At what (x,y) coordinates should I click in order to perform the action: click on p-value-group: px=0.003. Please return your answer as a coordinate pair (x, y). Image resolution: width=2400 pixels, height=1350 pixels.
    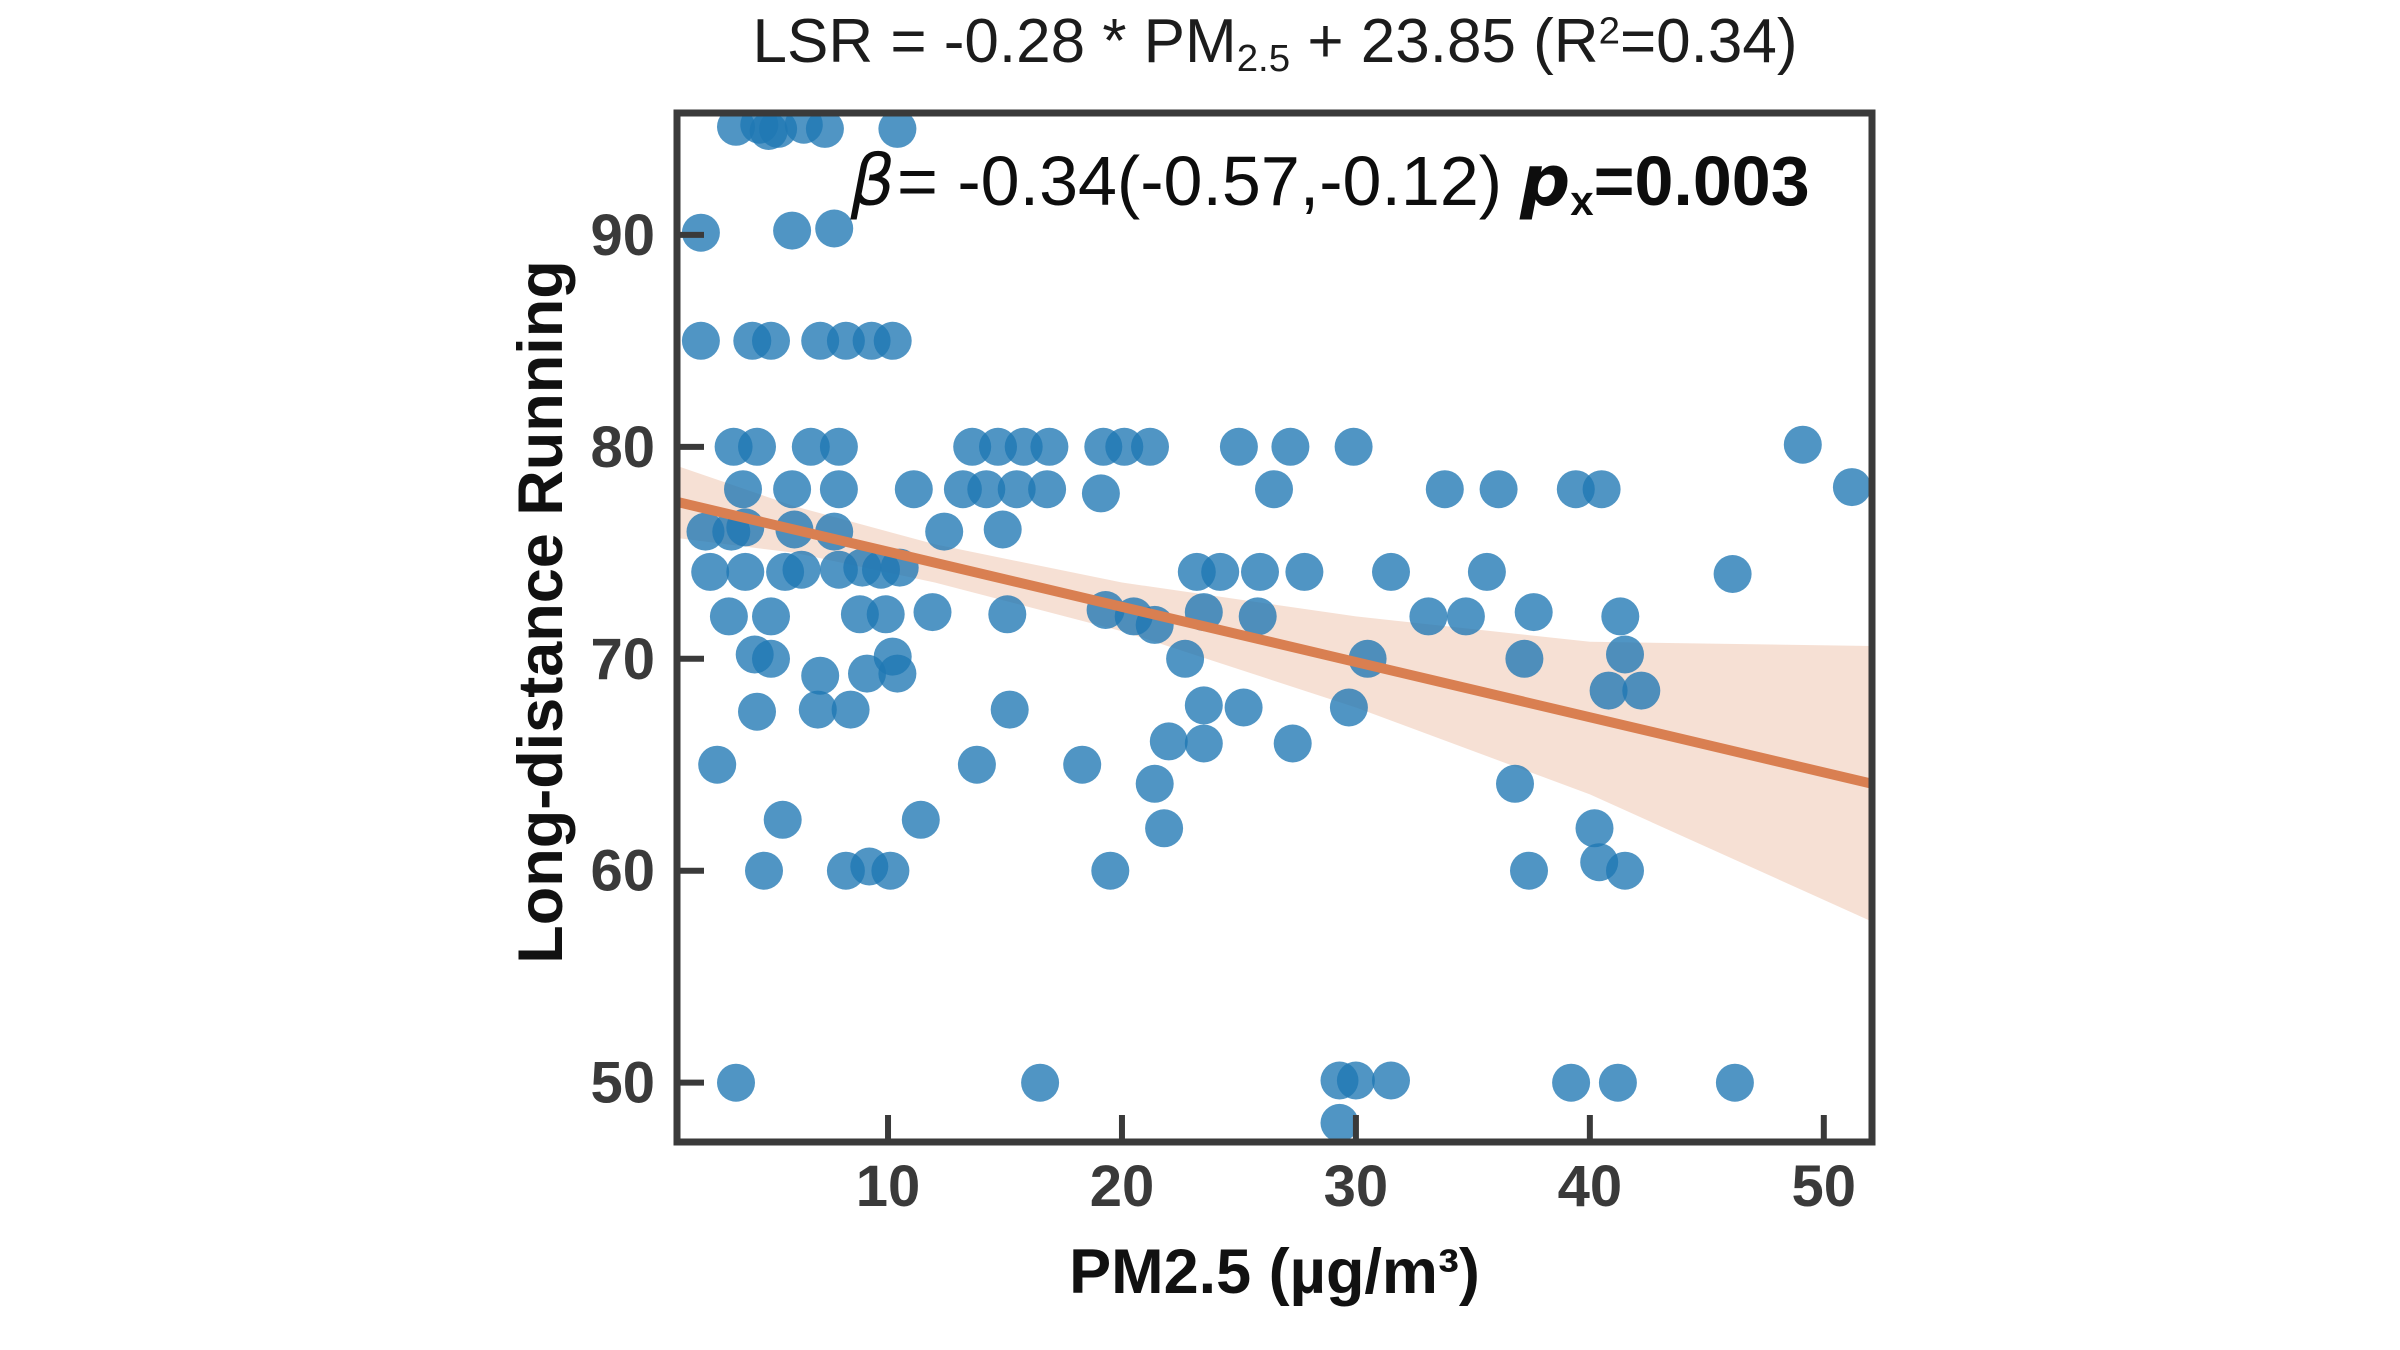
    Looking at the image, I should click on (1665, 182).